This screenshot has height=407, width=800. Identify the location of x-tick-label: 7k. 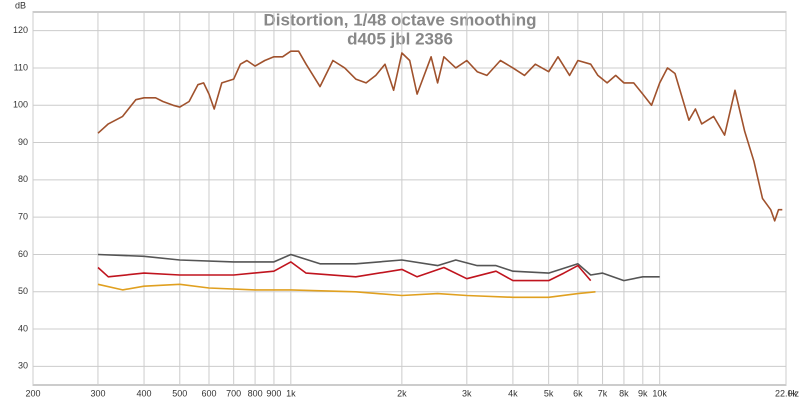
(603, 393).